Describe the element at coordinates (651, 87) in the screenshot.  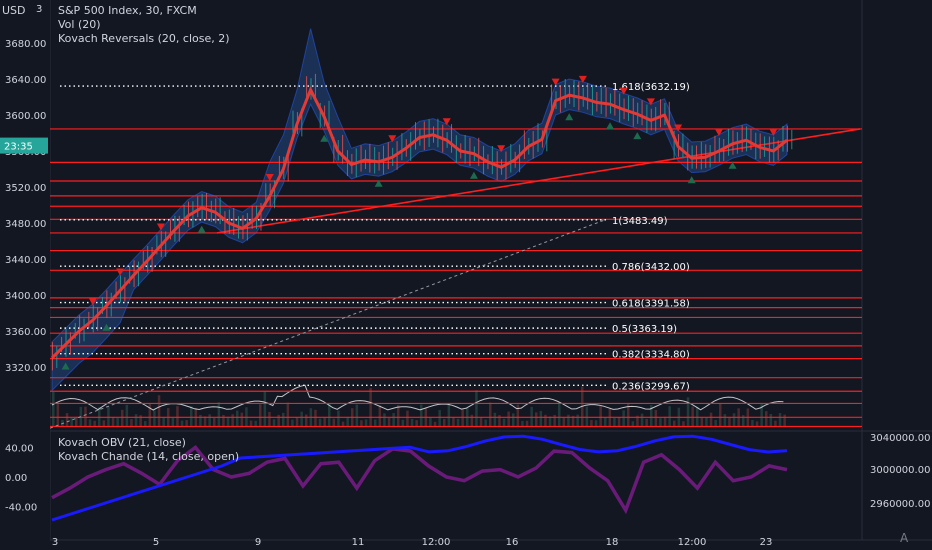
I see `fib-label: 1.618(3632.19)` at that location.